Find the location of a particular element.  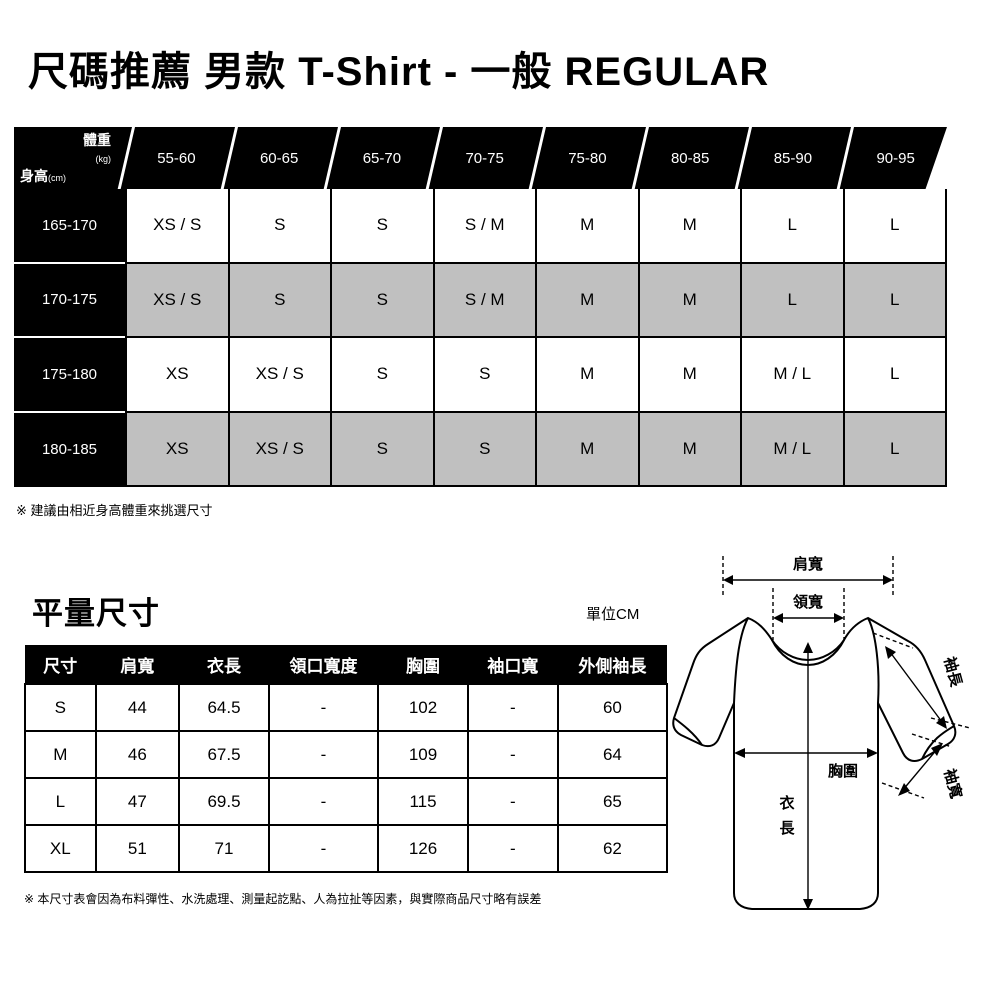

measurement-size-cell: XL is located at coordinates (60, 848).